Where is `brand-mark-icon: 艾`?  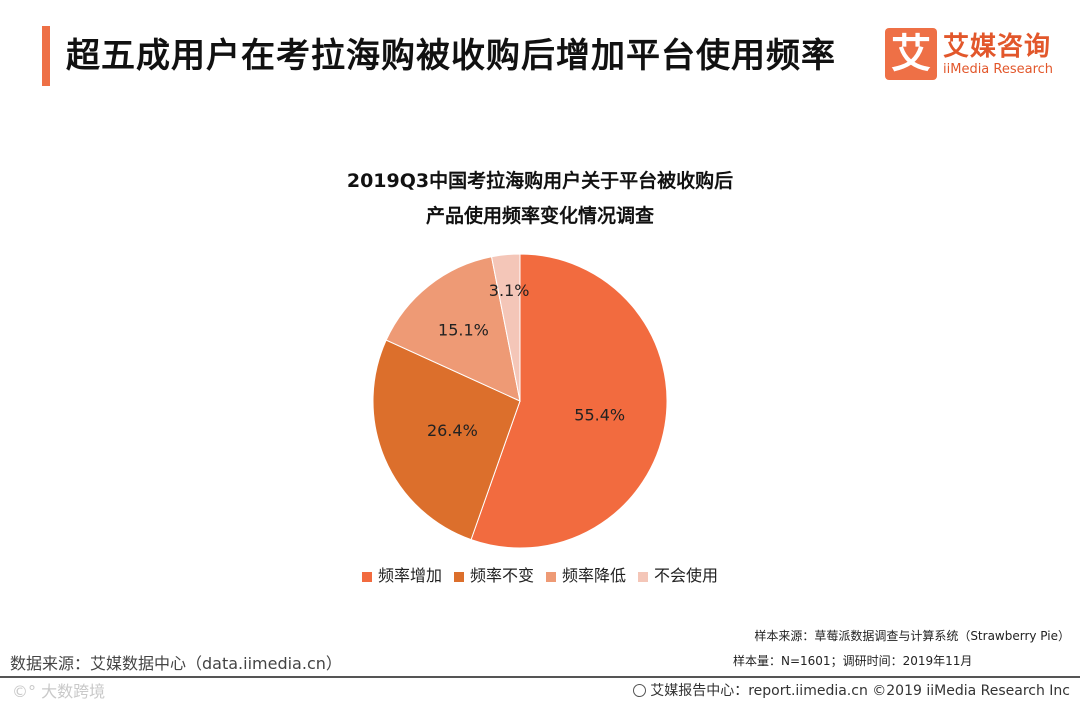
brand-mark-icon: 艾 is located at coordinates (911, 54).